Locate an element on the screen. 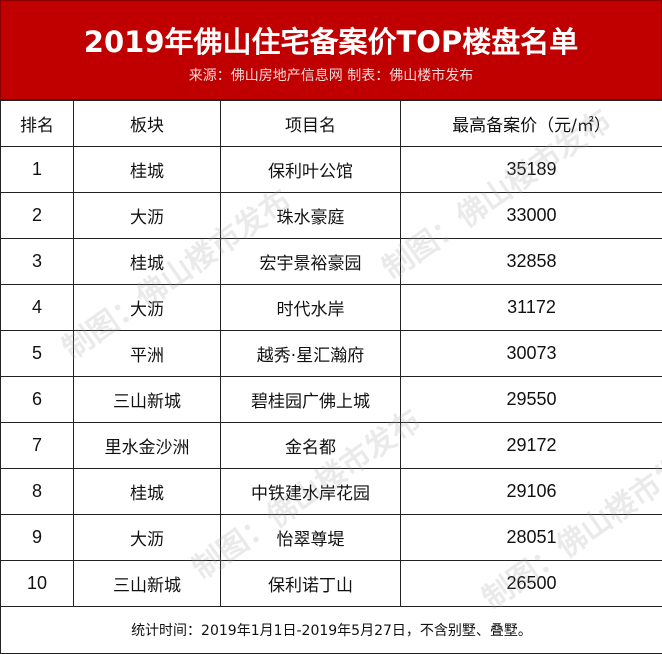 The image size is (662, 654). rank-cell: 6 is located at coordinates (37, 400).